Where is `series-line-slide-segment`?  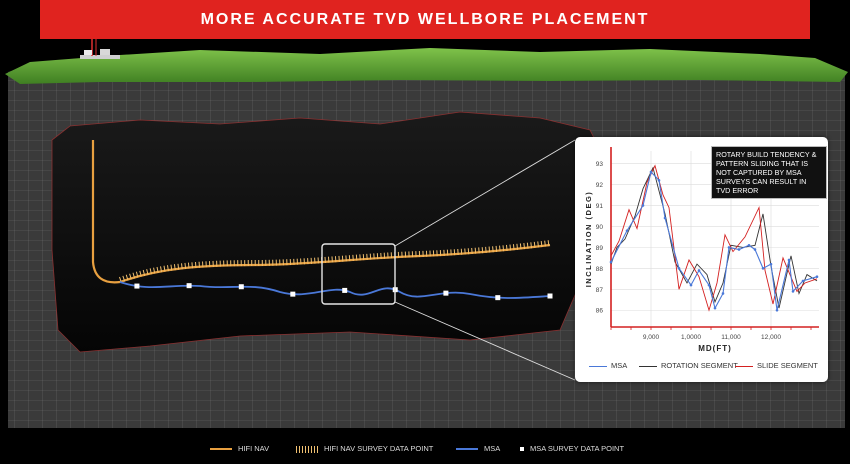 series-line-slide-segment is located at coordinates (714, 238).